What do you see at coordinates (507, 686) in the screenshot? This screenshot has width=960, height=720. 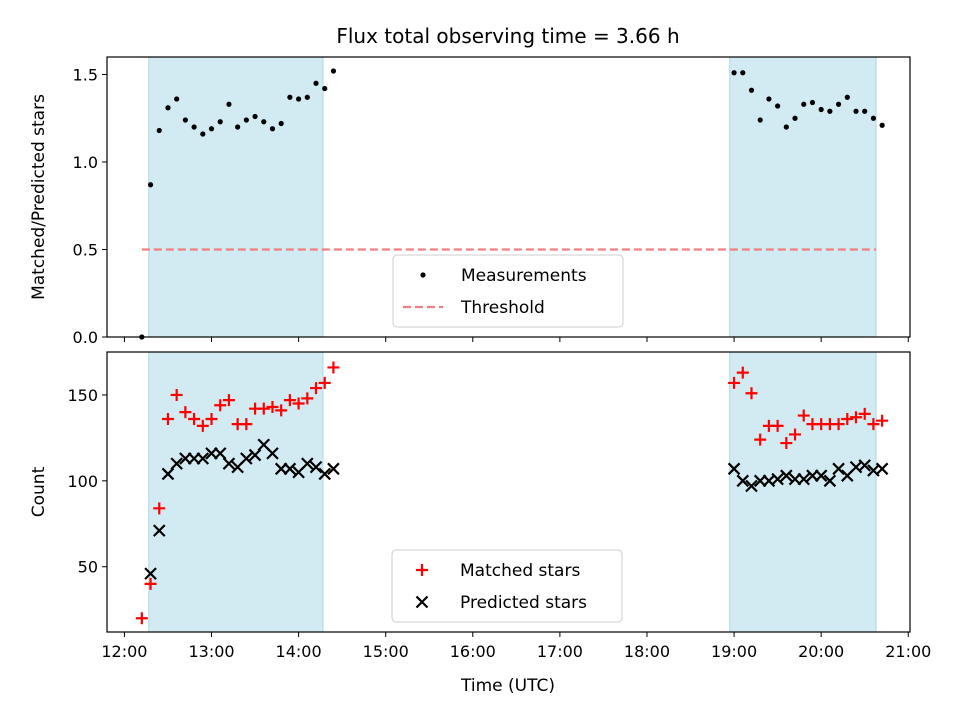 I see `x-axis-label: Time (UTC)` at bounding box center [507, 686].